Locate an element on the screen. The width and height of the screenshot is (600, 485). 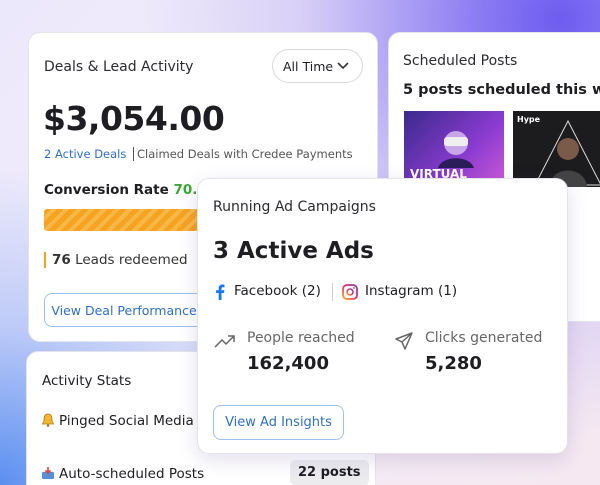
instagram-icon is located at coordinates (350, 292).